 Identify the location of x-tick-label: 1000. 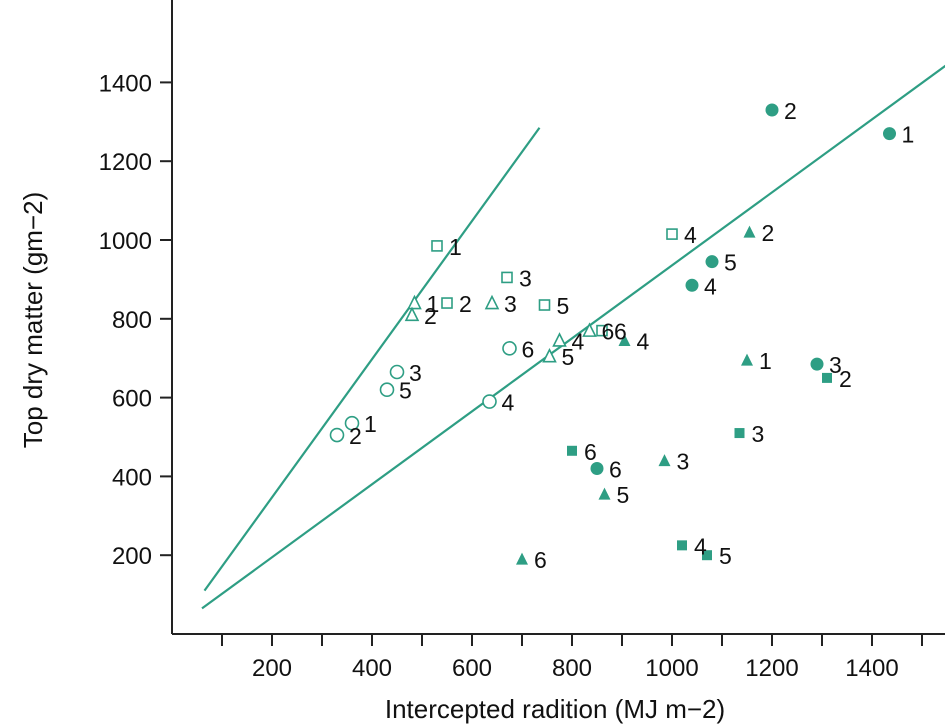
(671, 668).